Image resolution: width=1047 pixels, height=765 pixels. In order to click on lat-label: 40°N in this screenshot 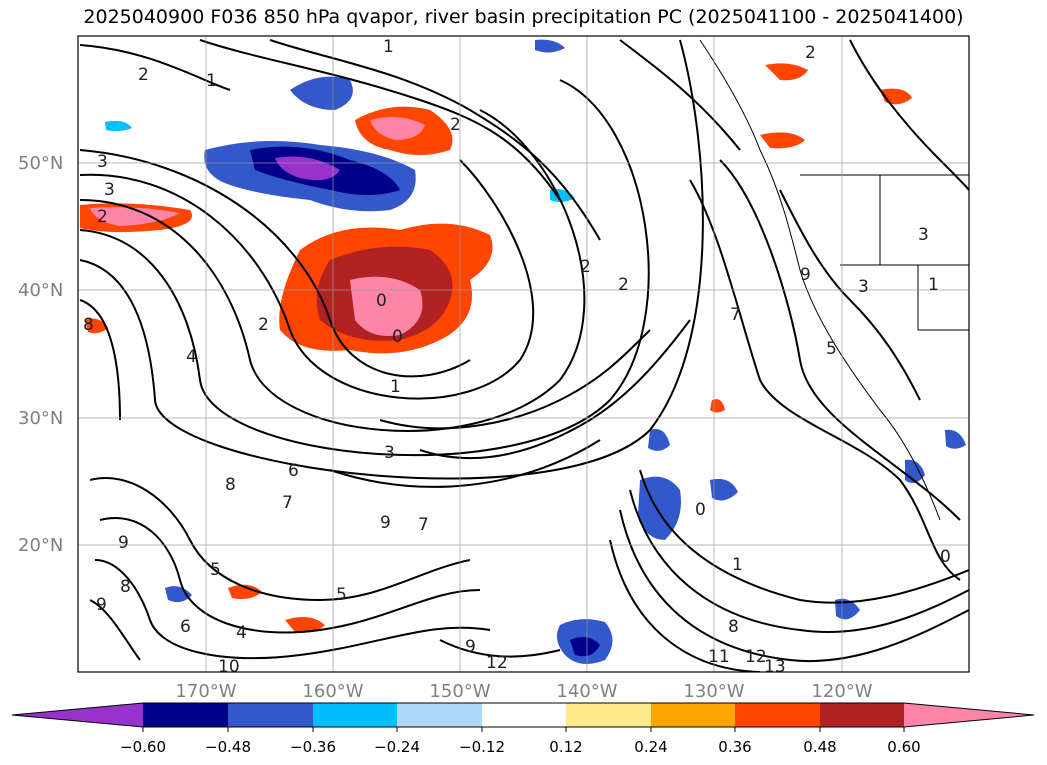, I will do `click(40, 290)`.